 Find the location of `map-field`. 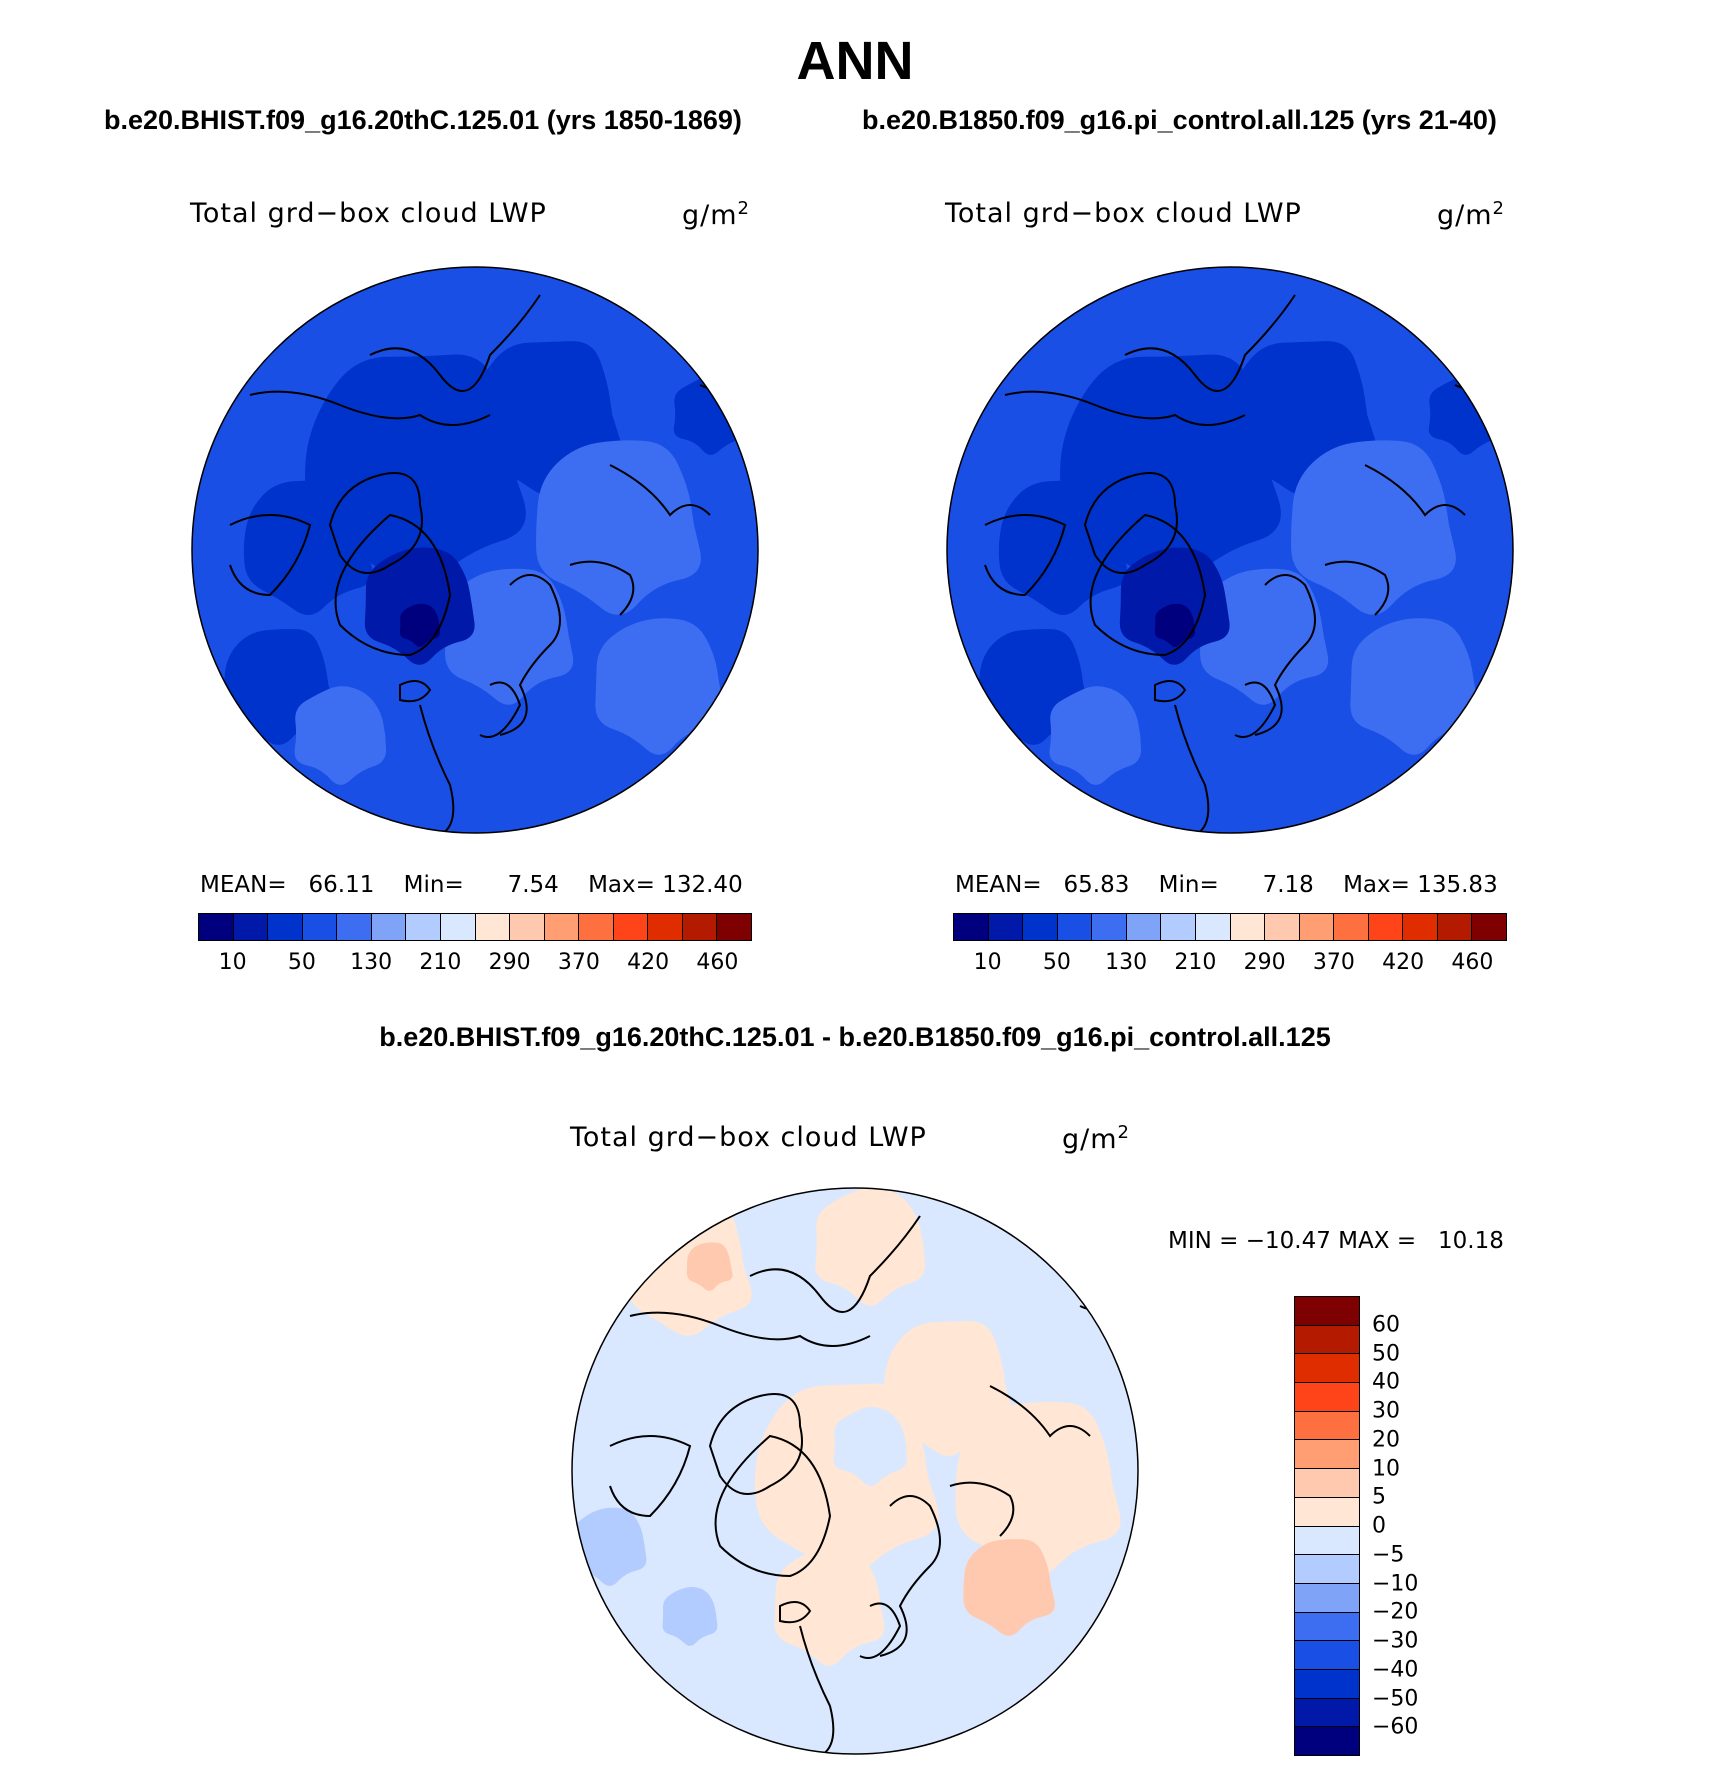

map-field is located at coordinates (1230, 550).